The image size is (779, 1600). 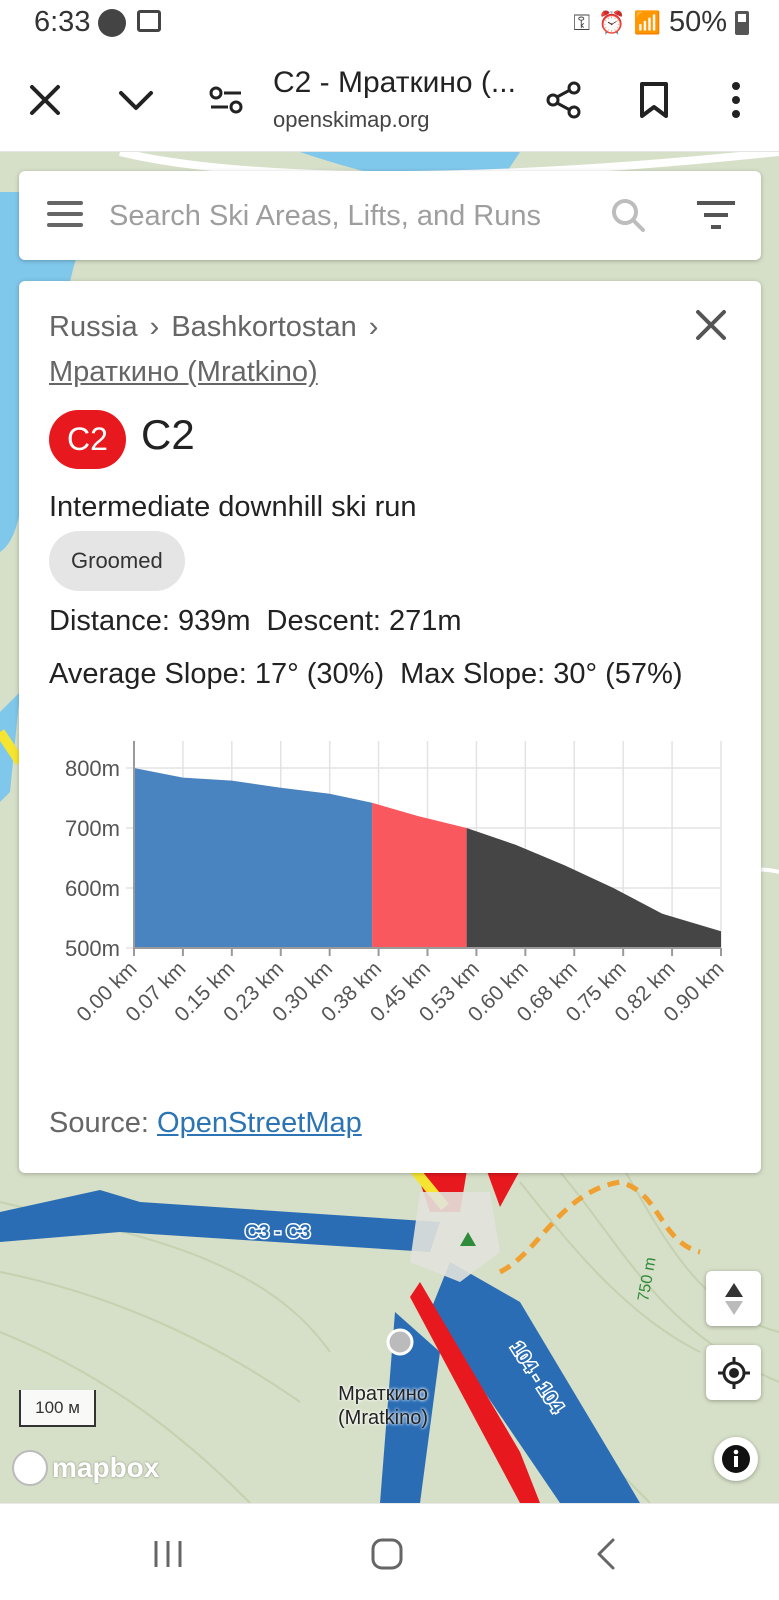 I want to click on map-place-label-line2: (Mratkino), so click(x=383, y=1418).